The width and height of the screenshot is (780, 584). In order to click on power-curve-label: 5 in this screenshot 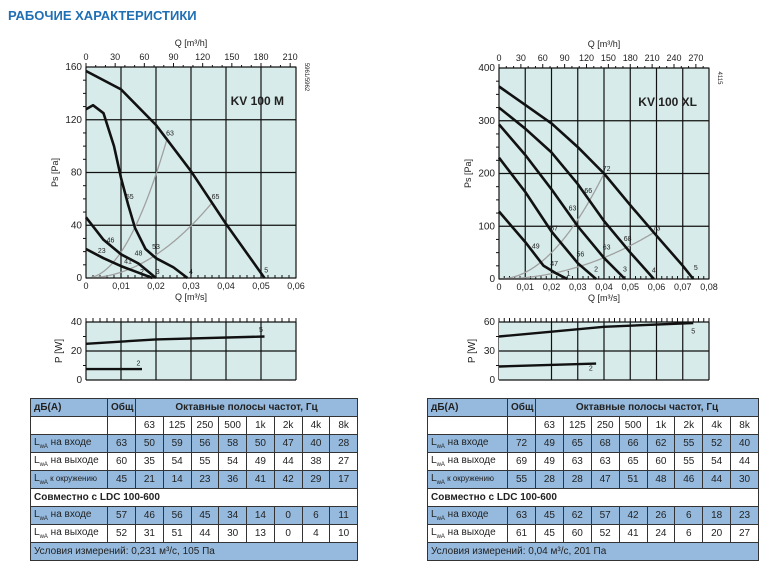, I will do `click(693, 332)`.